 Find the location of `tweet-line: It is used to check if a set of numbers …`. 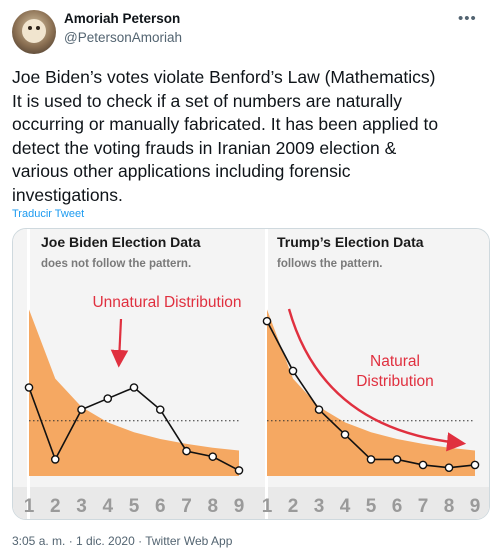

tweet-line: It is used to check if a set of numbers … is located at coordinates (207, 100).